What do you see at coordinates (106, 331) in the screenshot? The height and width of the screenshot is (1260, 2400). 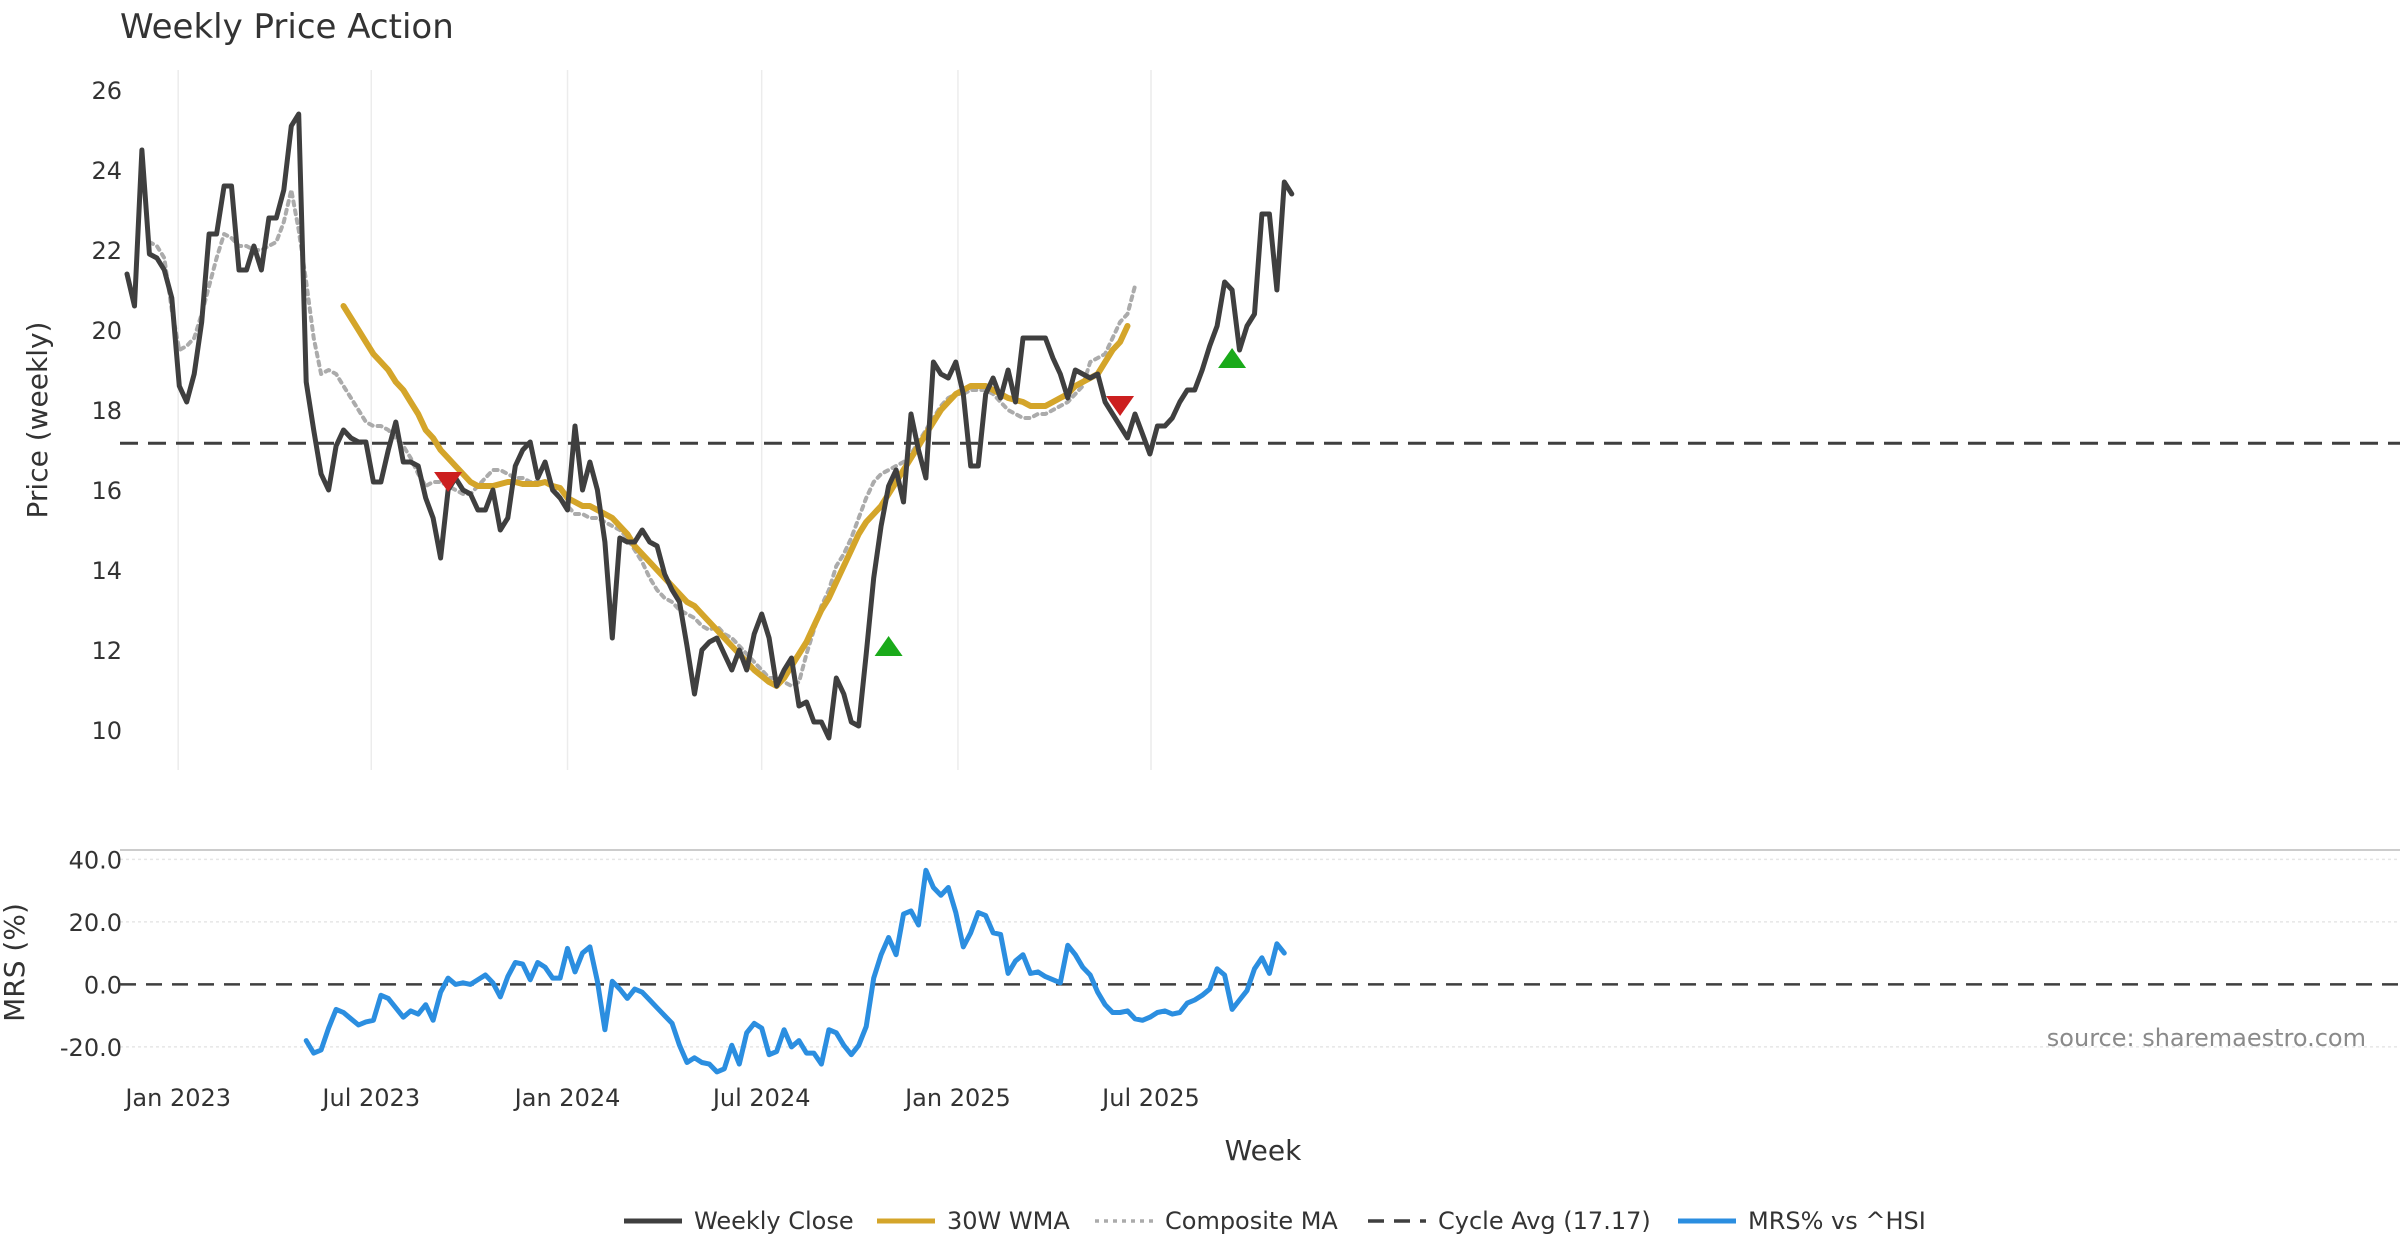 I see `price-y-tick-label: 20` at bounding box center [106, 331].